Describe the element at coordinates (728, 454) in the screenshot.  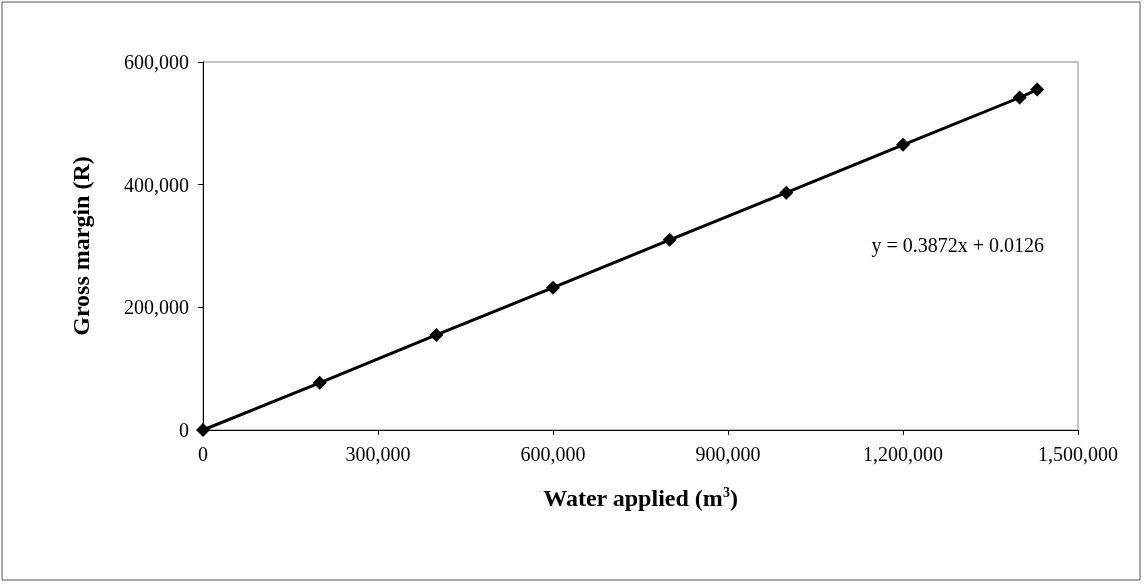
I see `x-tick-label: 900,000` at that location.